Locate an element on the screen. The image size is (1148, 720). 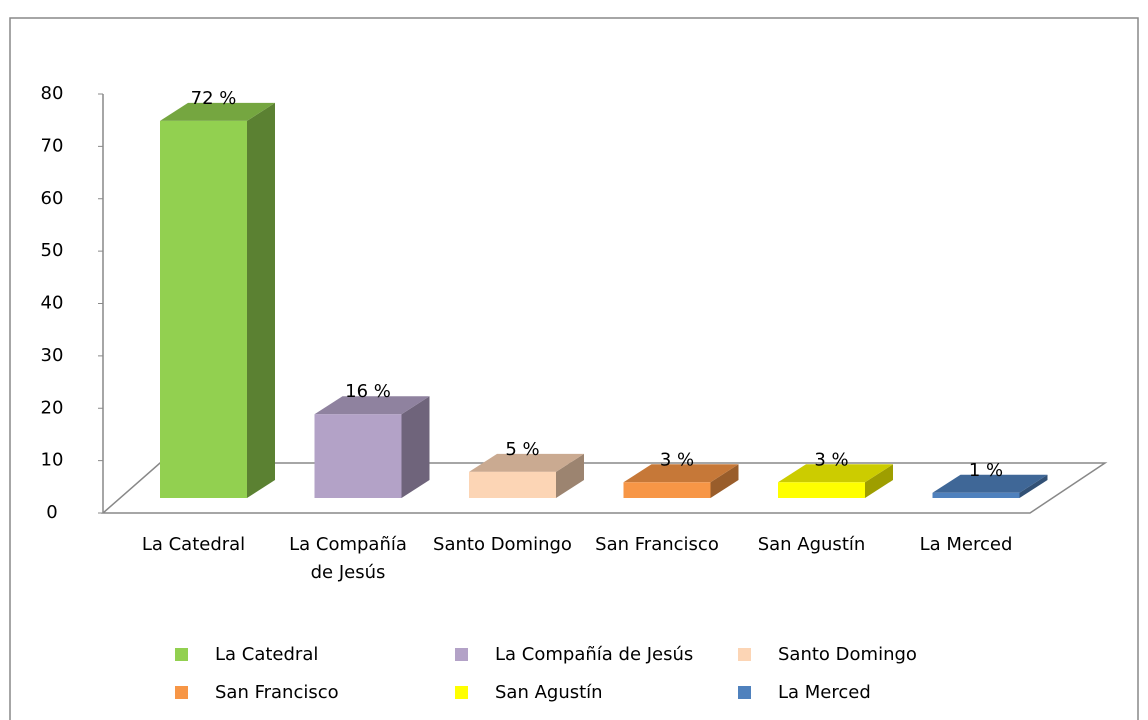
x-tick-label: La Catedral is located at coordinates (193, 544).